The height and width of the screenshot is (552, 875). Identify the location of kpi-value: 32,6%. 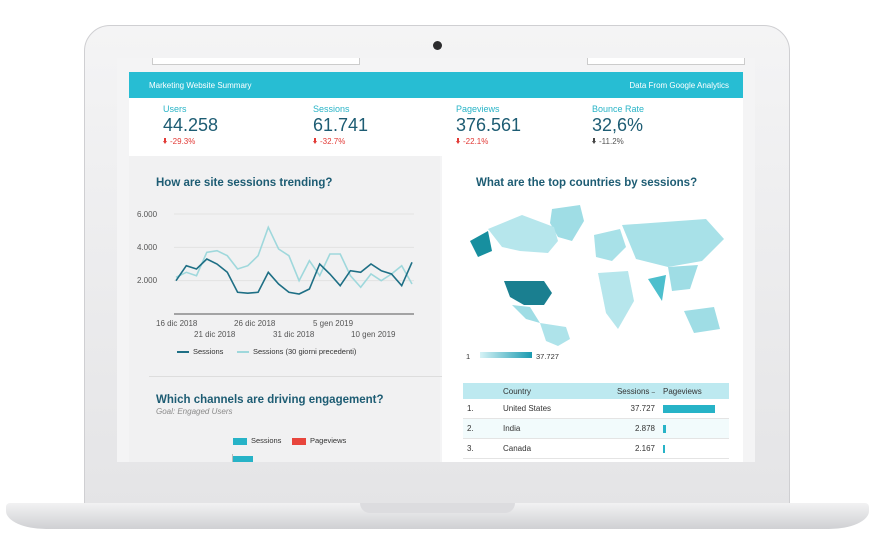
(618, 125).